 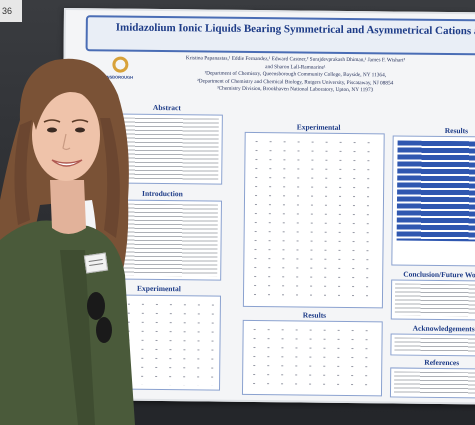 I want to click on right-brow, so click(x=80, y=121).